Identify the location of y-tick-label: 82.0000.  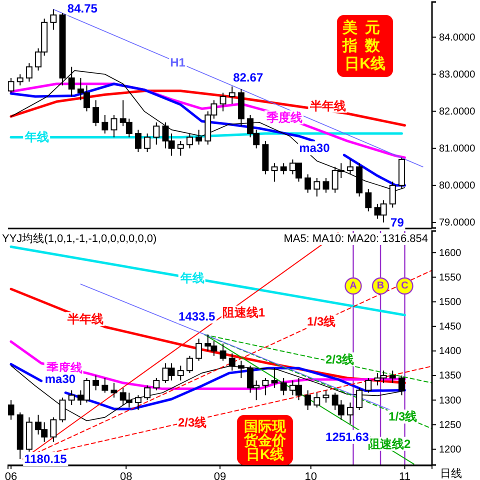
(457, 112).